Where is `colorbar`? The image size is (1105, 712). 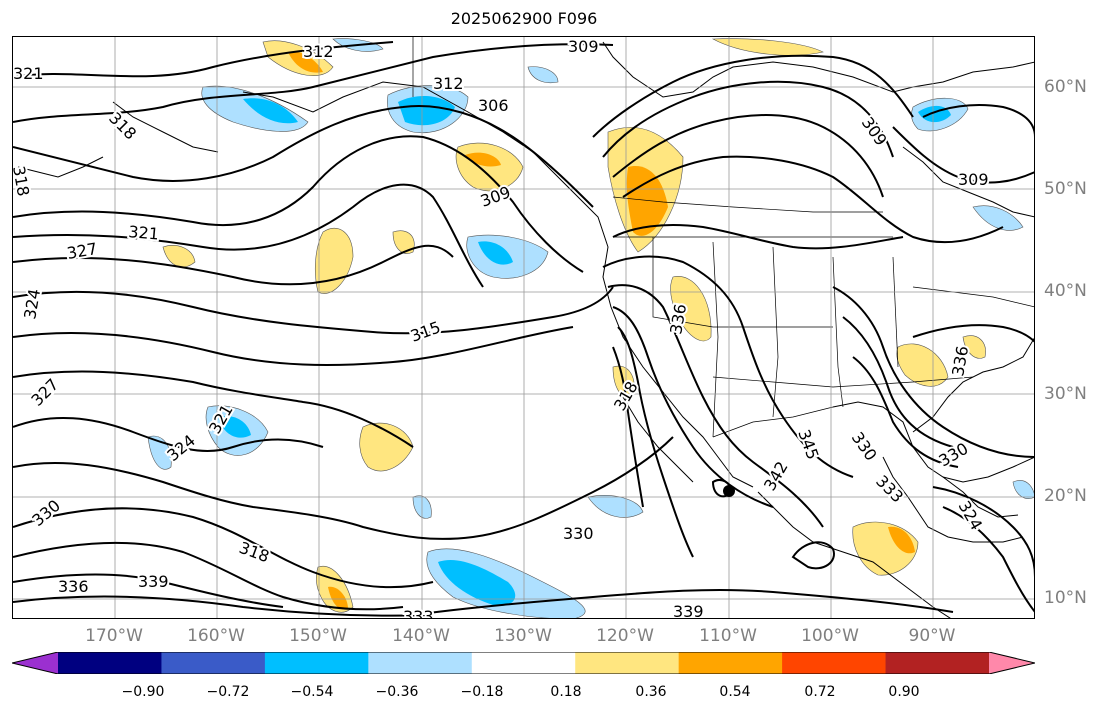 colorbar is located at coordinates (523, 663).